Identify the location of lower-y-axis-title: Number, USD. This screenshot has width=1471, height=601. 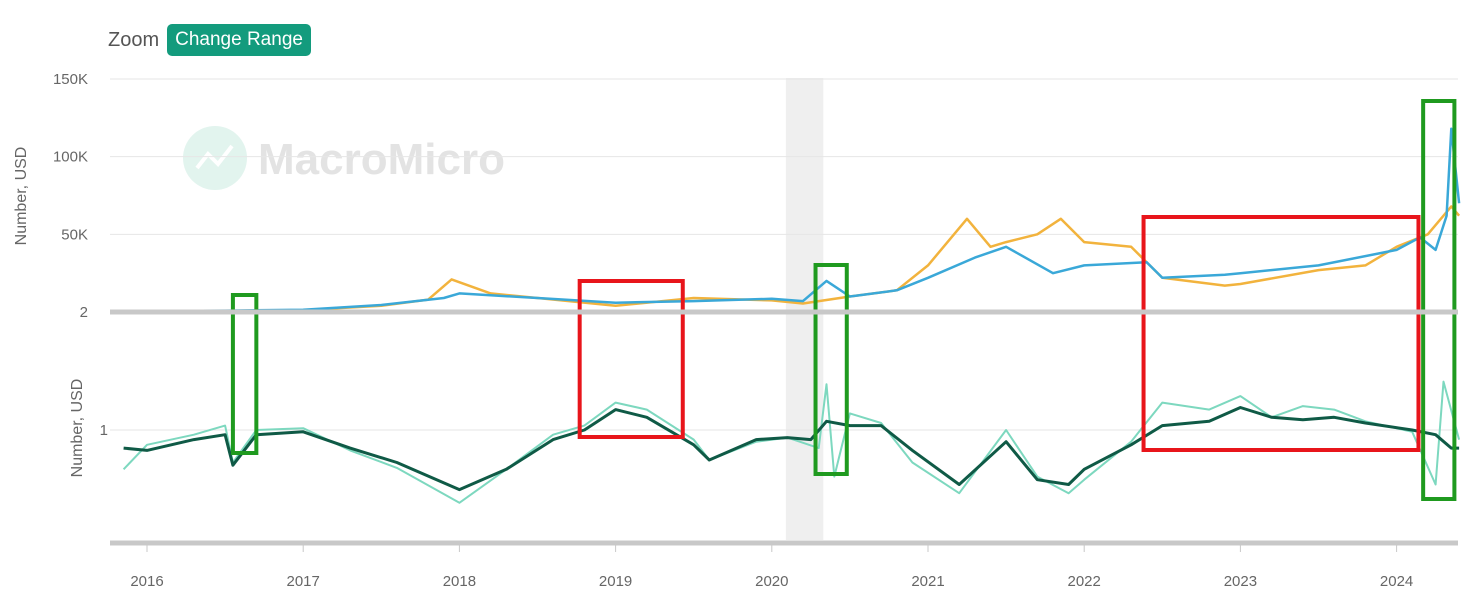
(77, 428).